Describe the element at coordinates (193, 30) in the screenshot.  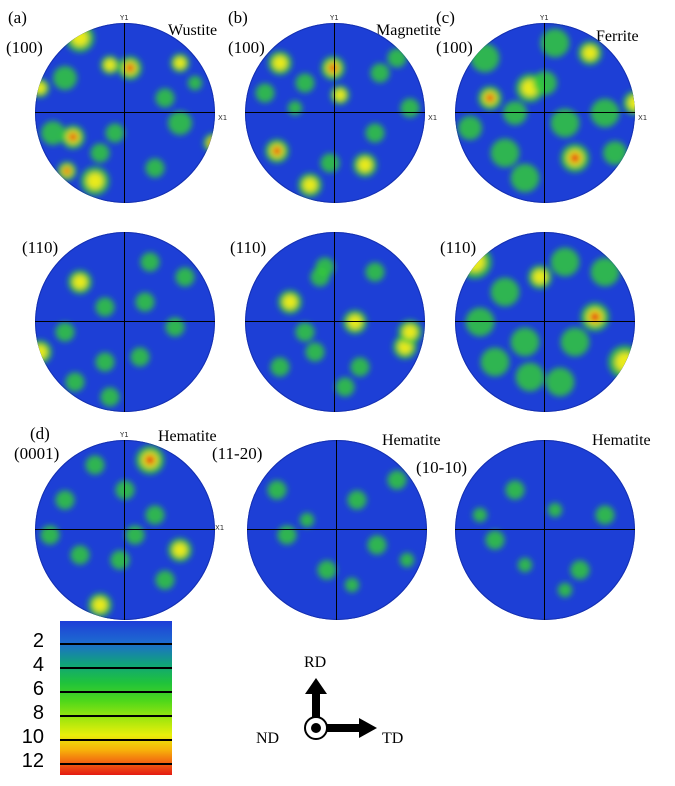
I see `phase-label-wustite: Wustite` at that location.